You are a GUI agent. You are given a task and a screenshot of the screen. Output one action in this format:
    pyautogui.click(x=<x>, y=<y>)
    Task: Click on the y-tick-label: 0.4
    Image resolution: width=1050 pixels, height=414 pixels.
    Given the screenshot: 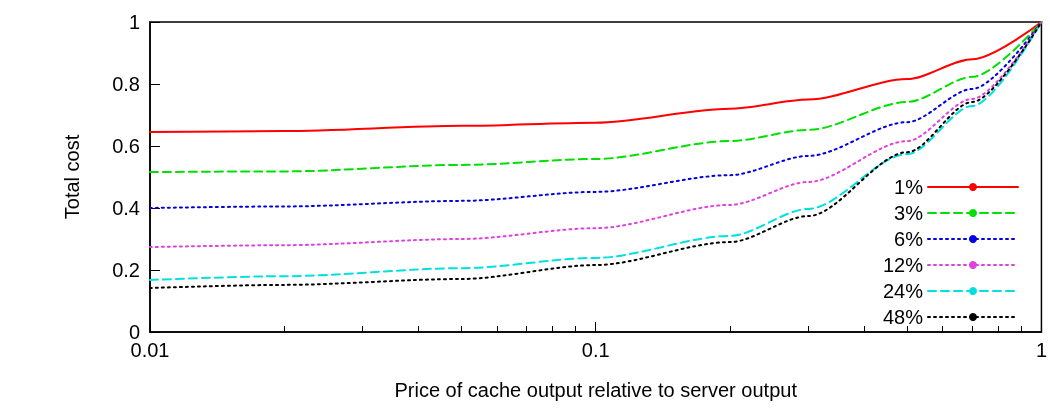 What is the action you would take?
    pyautogui.click(x=126, y=208)
    